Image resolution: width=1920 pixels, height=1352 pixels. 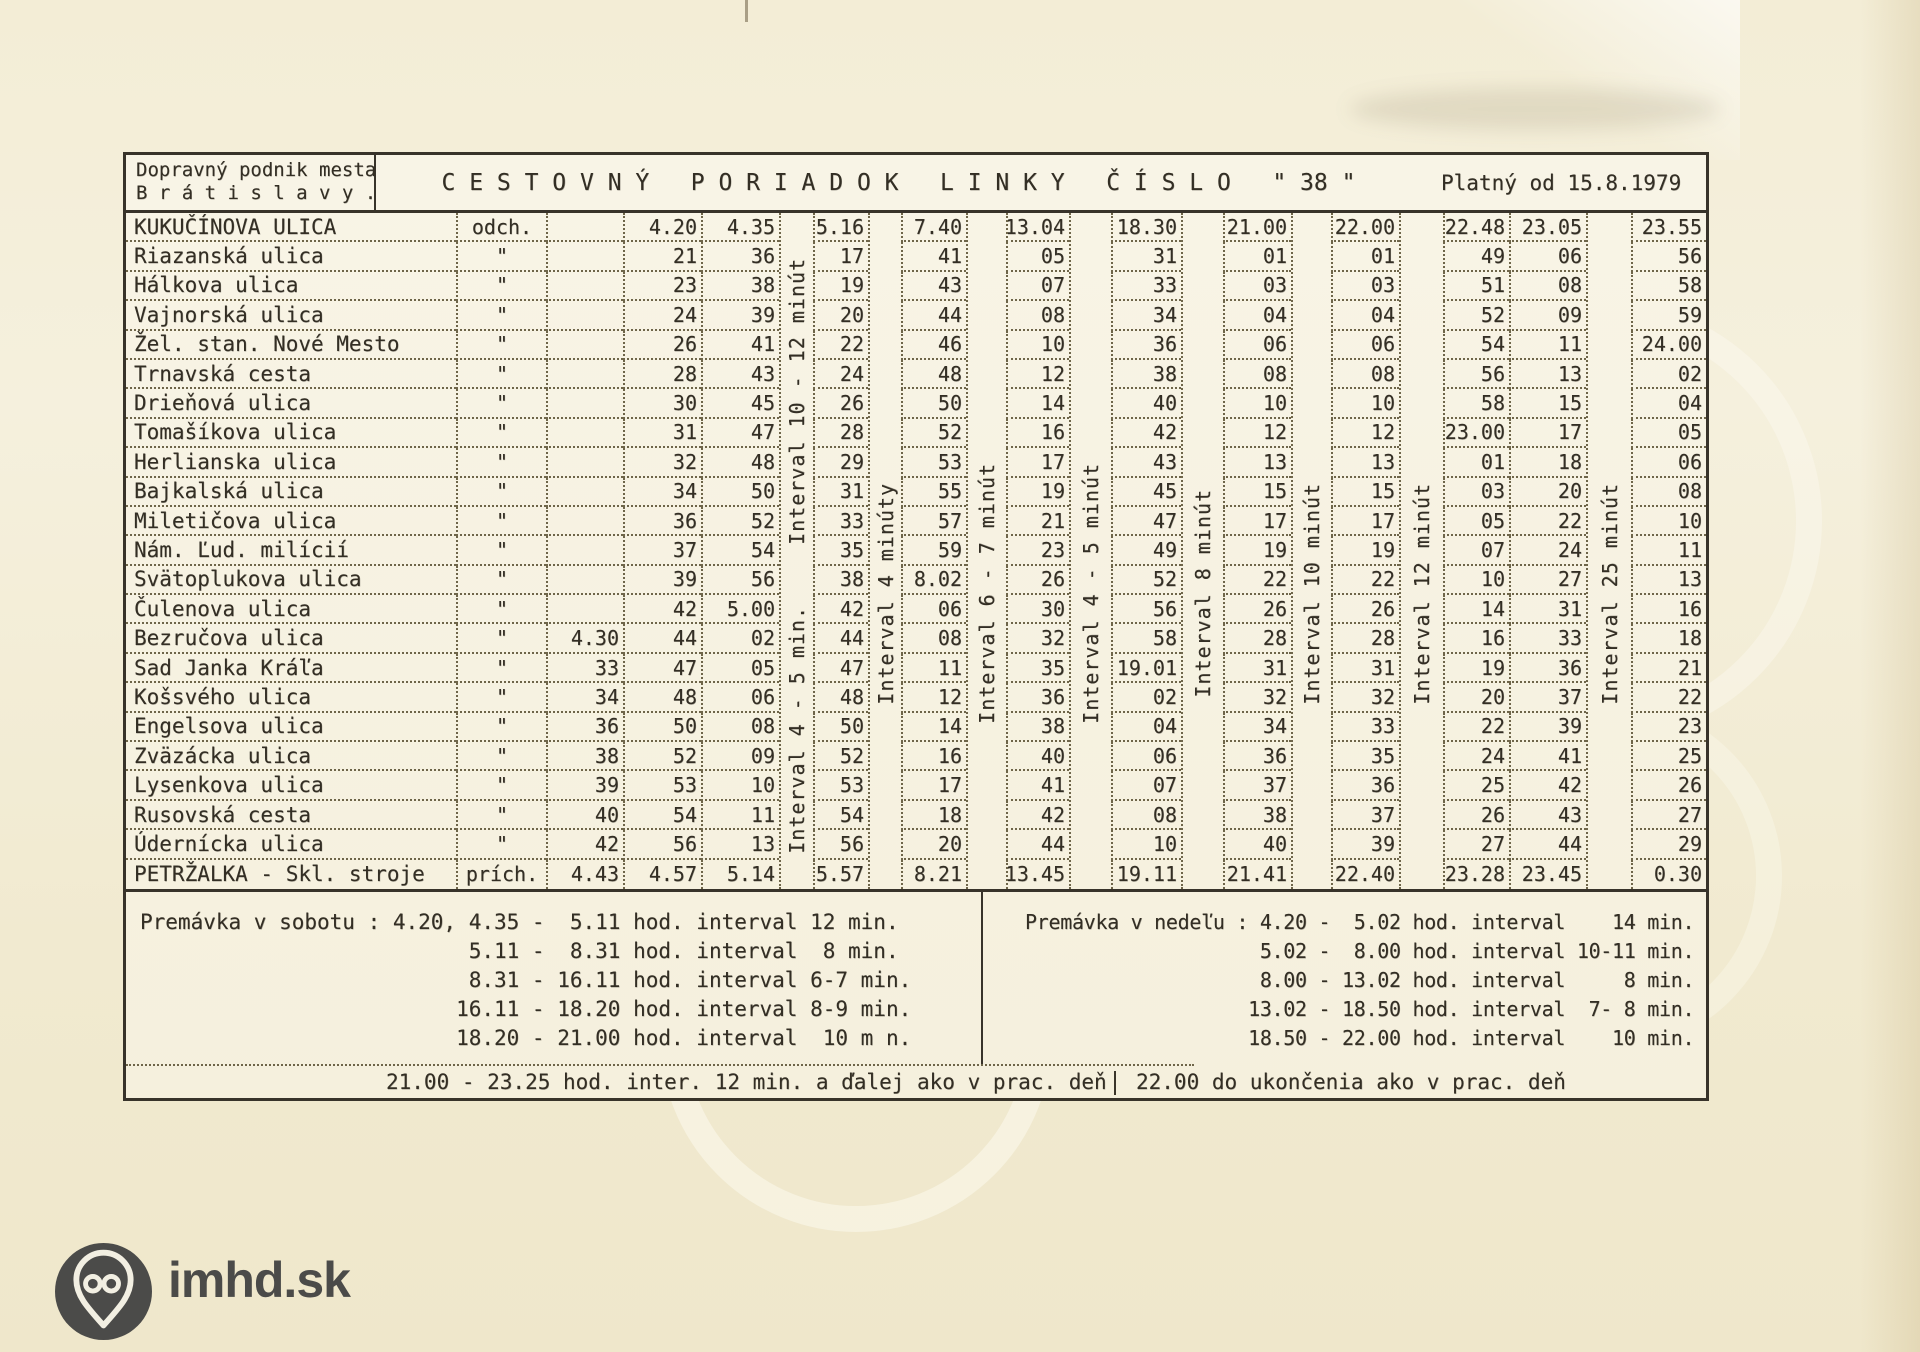 What do you see at coordinates (933, 580) in the screenshot?
I see `time-cell: 8.02` at bounding box center [933, 580].